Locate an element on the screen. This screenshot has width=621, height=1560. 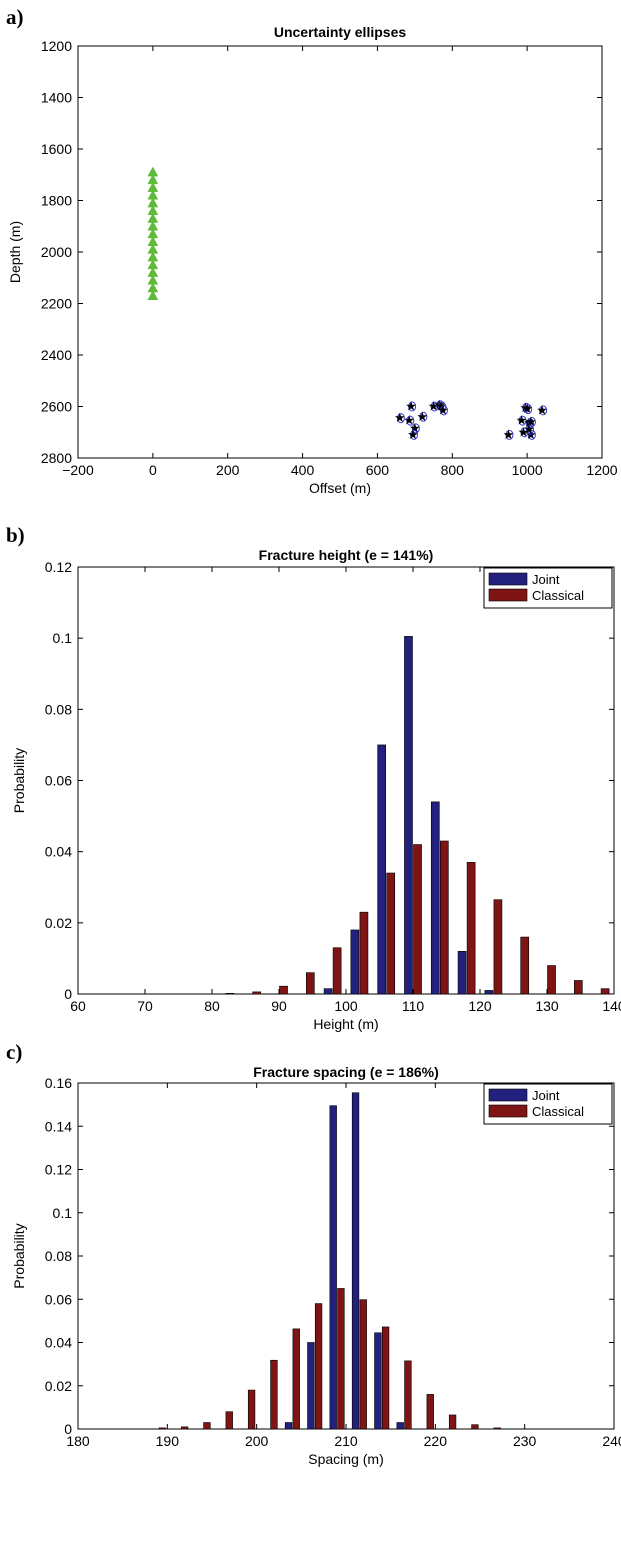
panel-a-x-tick-label: 0 is located at coordinates (153, 470).